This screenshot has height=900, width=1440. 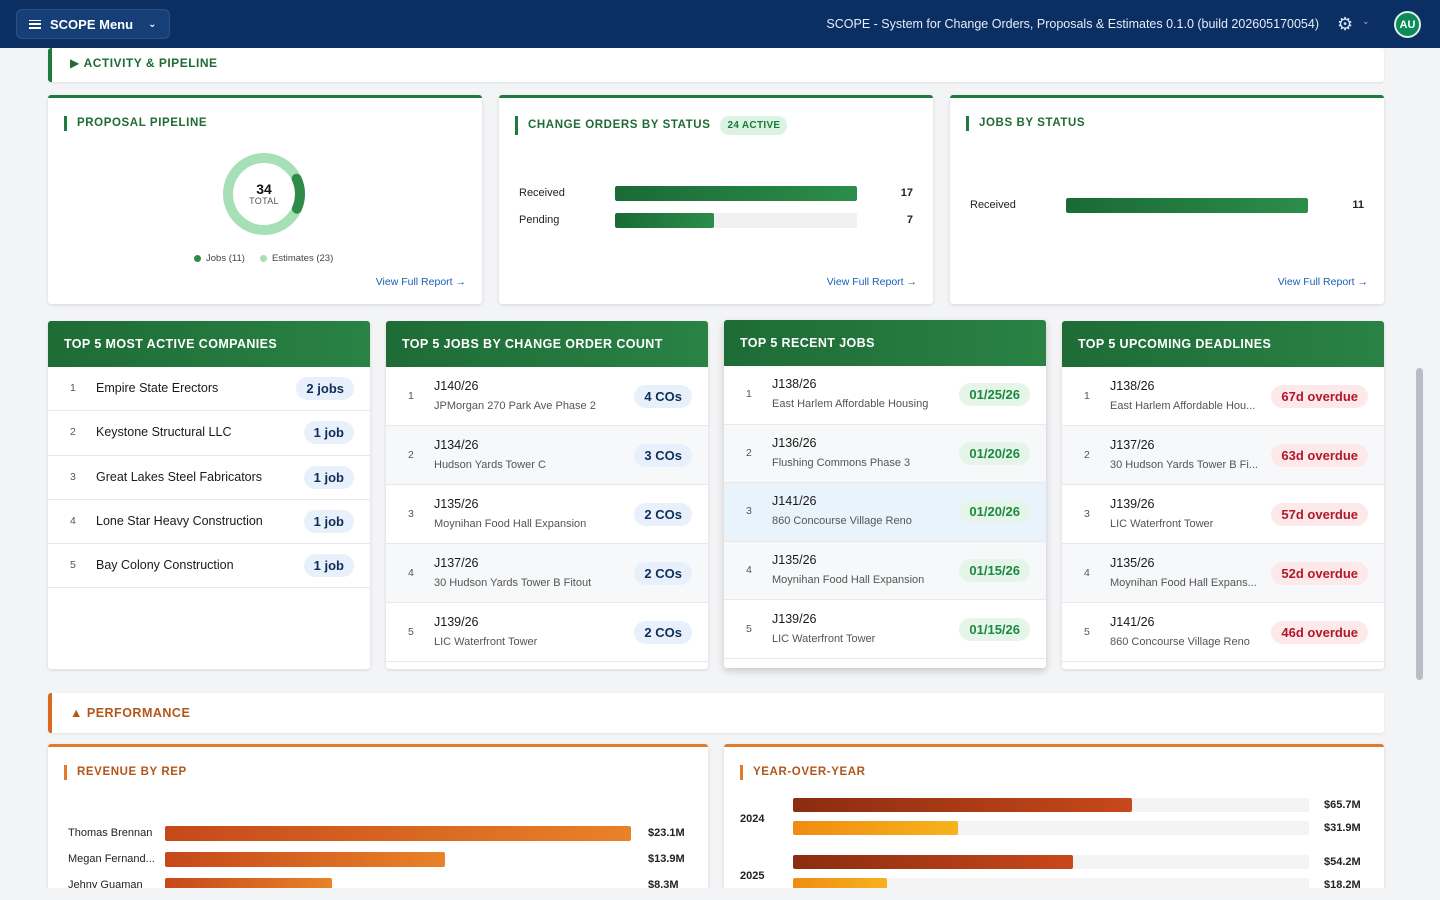 I want to click on job-number: J134/26, so click(x=456, y=444).